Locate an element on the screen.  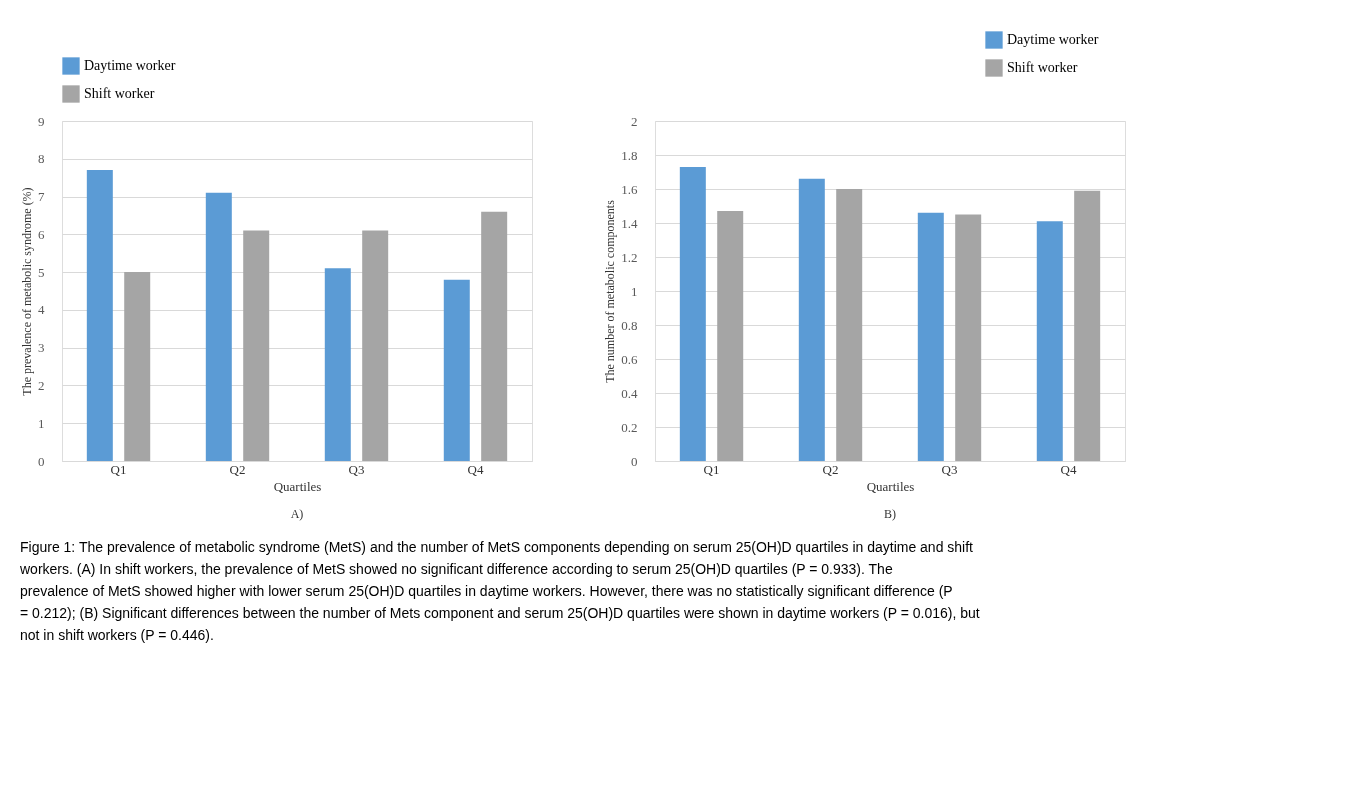
y-tick-label: 0.4 is located at coordinates (629, 393).